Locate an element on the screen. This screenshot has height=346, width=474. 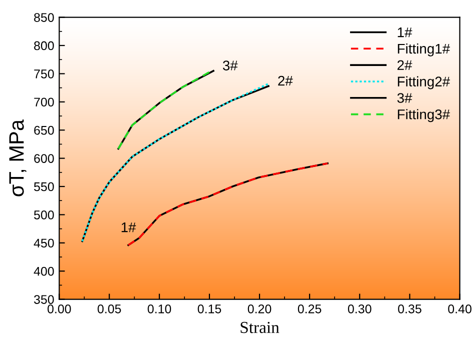
legend-label: Fitting1# is located at coordinates (424, 49).